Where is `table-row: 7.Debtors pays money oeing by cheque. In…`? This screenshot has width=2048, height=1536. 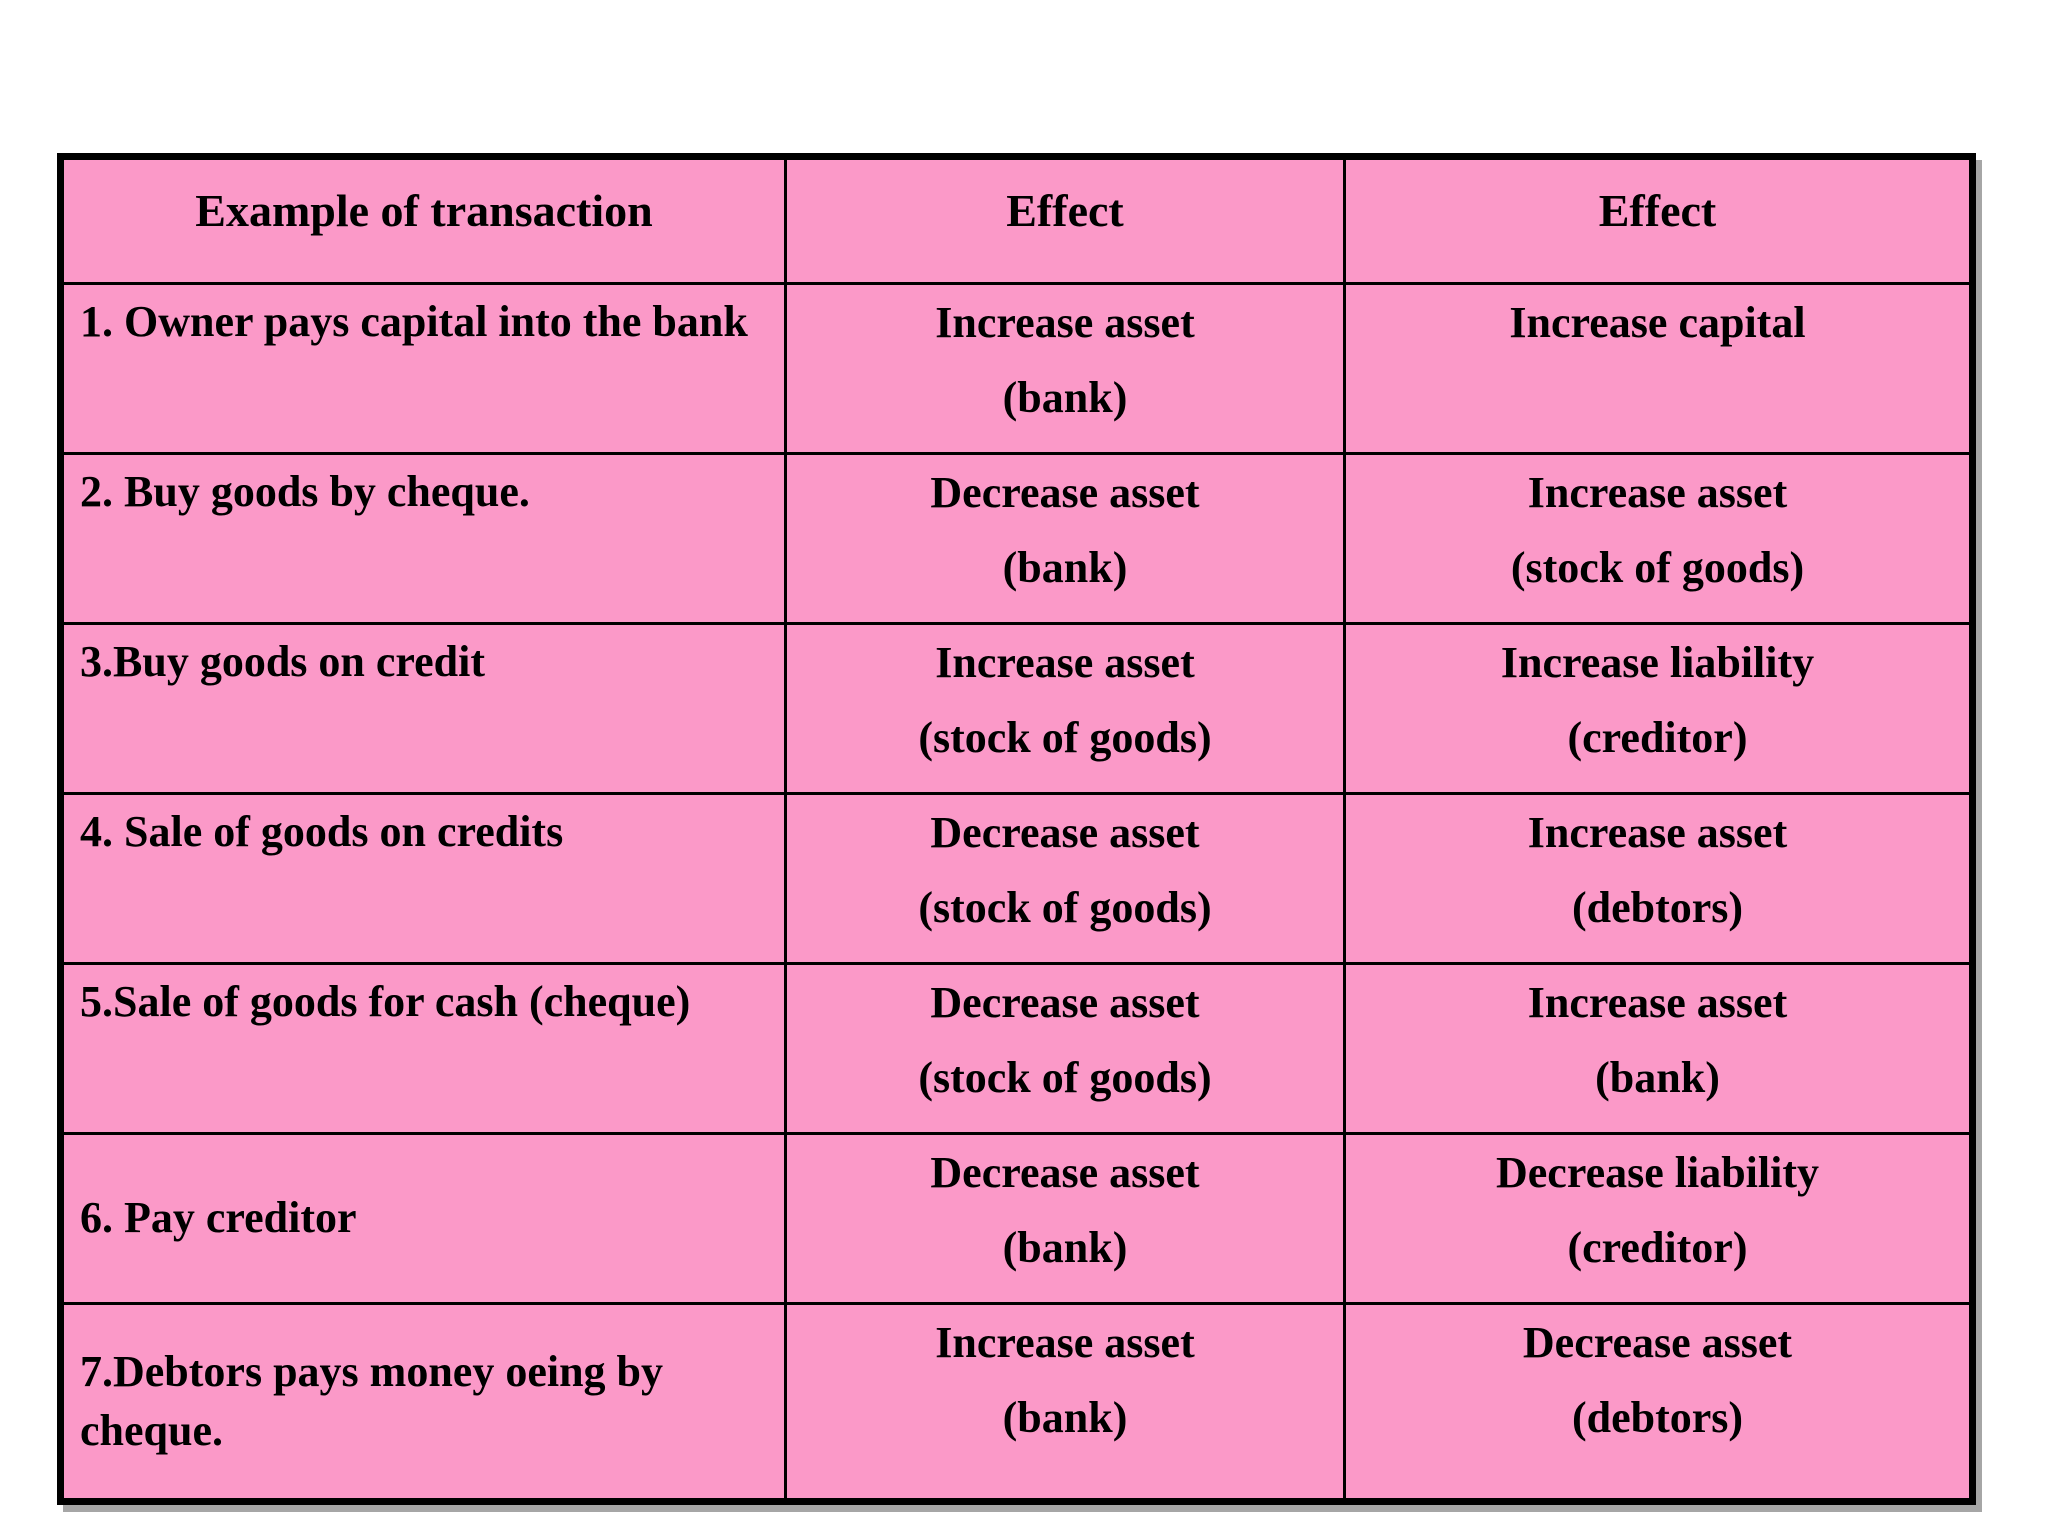 table-row: 7.Debtors pays money oeing by cheque. In… is located at coordinates (1016, 1402).